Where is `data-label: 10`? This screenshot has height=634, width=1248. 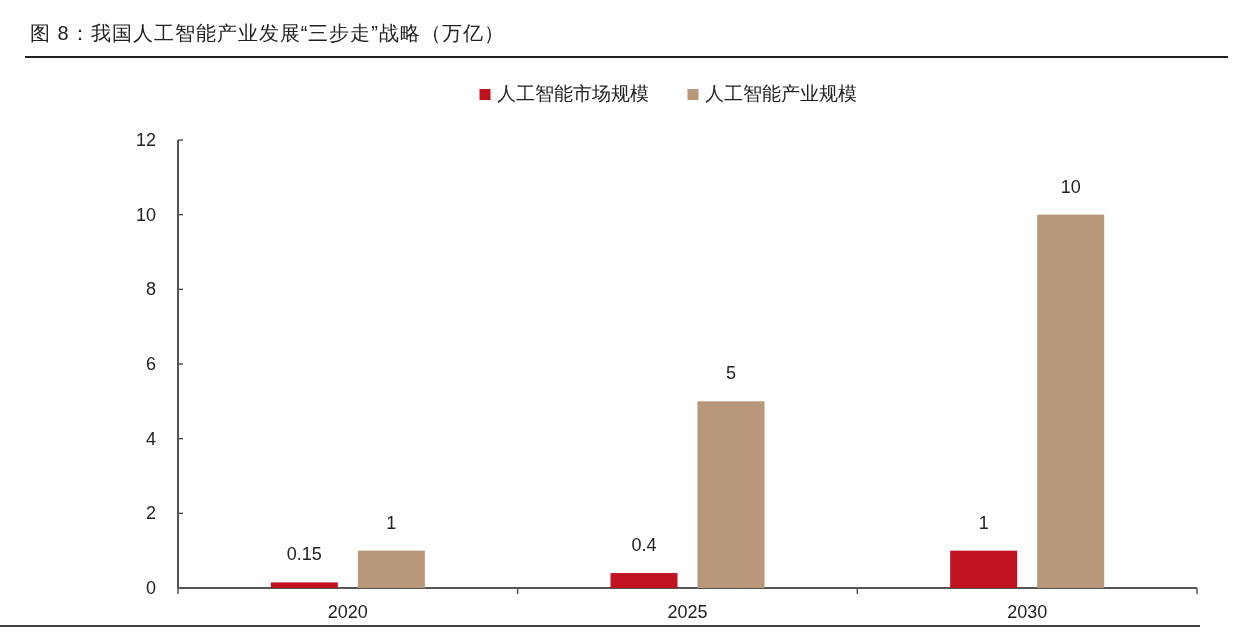 data-label: 10 is located at coordinates (1070, 186).